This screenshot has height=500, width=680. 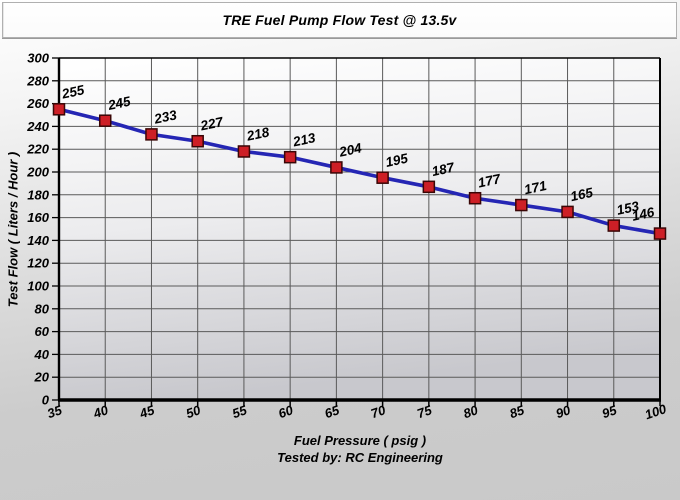 What do you see at coordinates (360, 457) in the screenshot?
I see `chart-footer: Tested by: RC Engineering` at bounding box center [360, 457].